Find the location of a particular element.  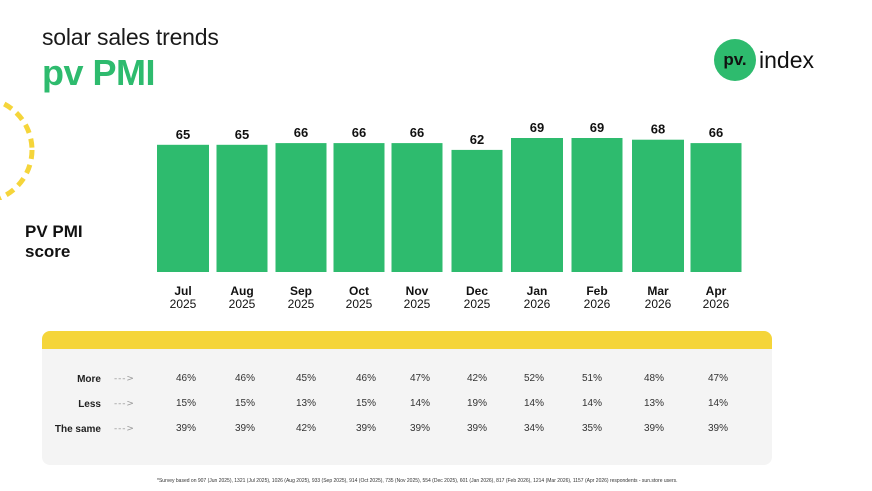

logo-mark: pv. is located at coordinates (735, 60).